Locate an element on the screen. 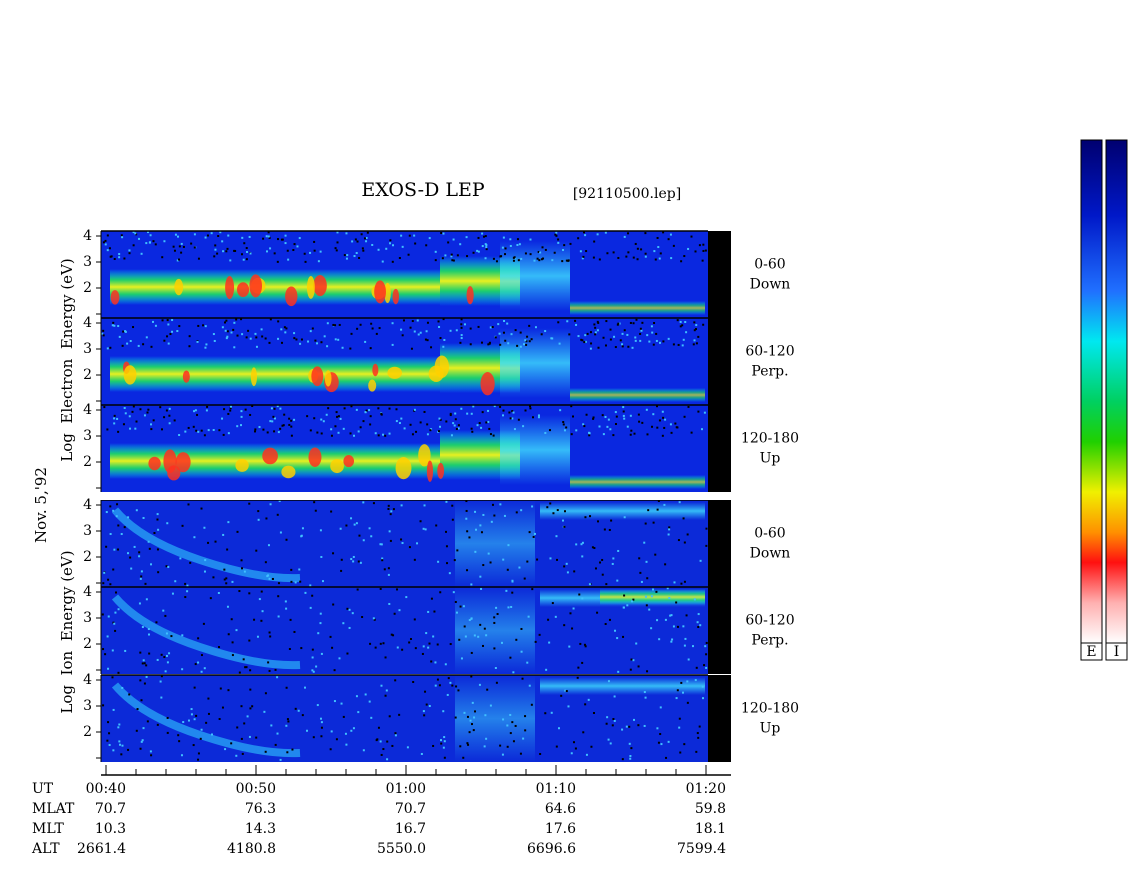 The image size is (1130, 879). color-bar-label: I is located at coordinates (1117, 652).